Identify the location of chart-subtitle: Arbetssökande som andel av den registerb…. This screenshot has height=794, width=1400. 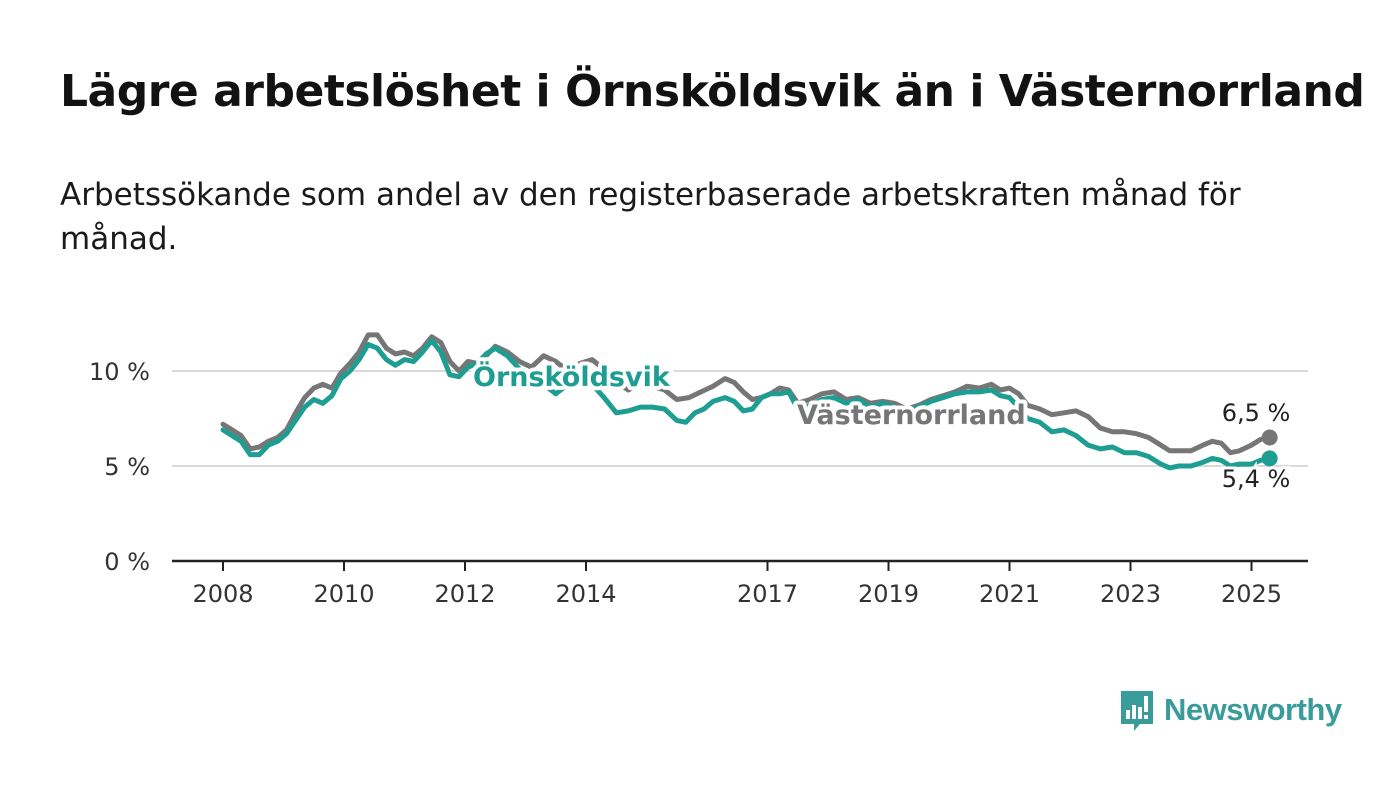
(650, 217).